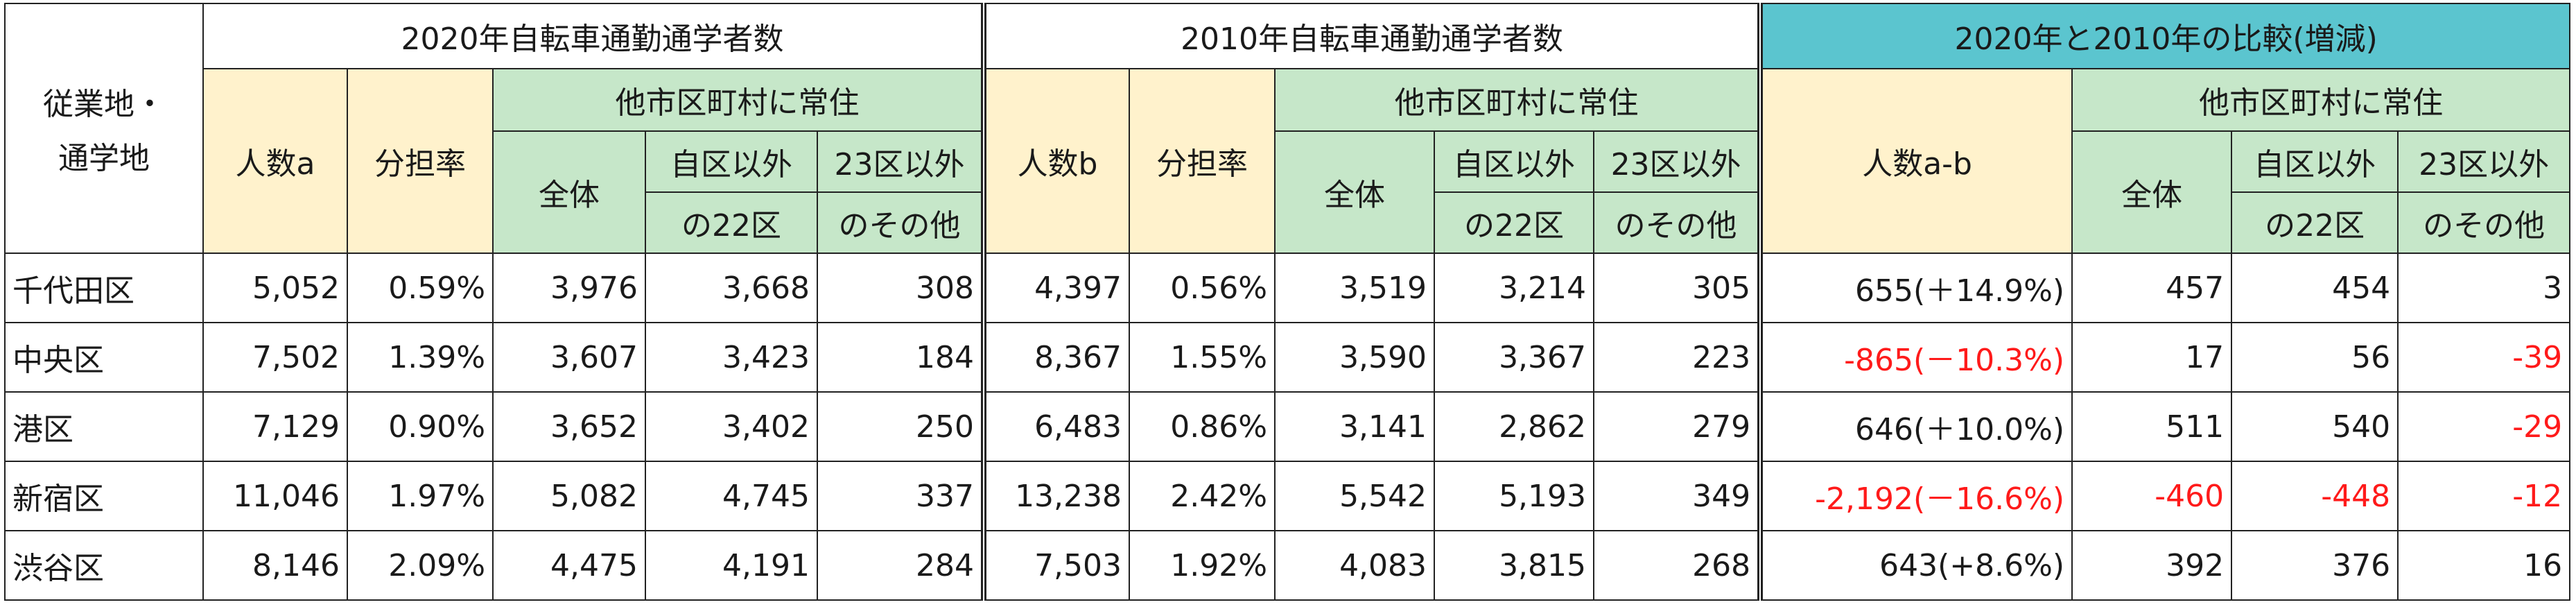 The width and height of the screenshot is (2576, 616). I want to click on ward-name-cell: 千代田区, so click(104, 288).